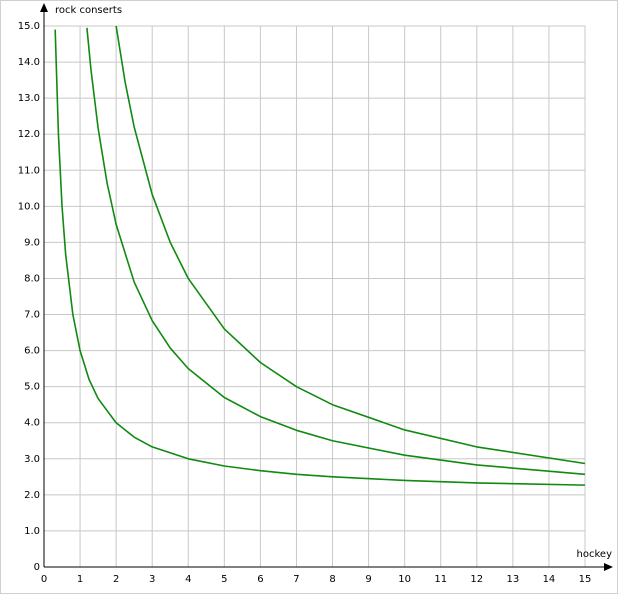  Describe the element at coordinates (80, 579) in the screenshot. I see `x-tick-label: 1` at that location.